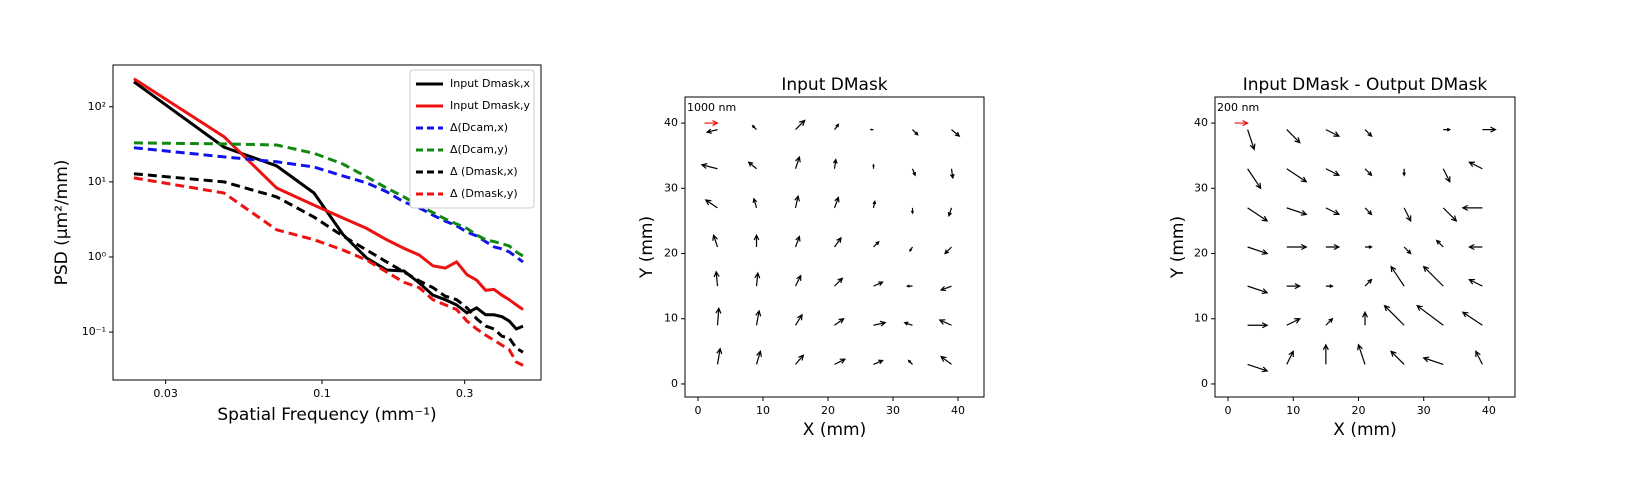 The image size is (1638, 491). I want to click on x-axis-label: Spatial Frequency (mm⁻¹), so click(326, 415).